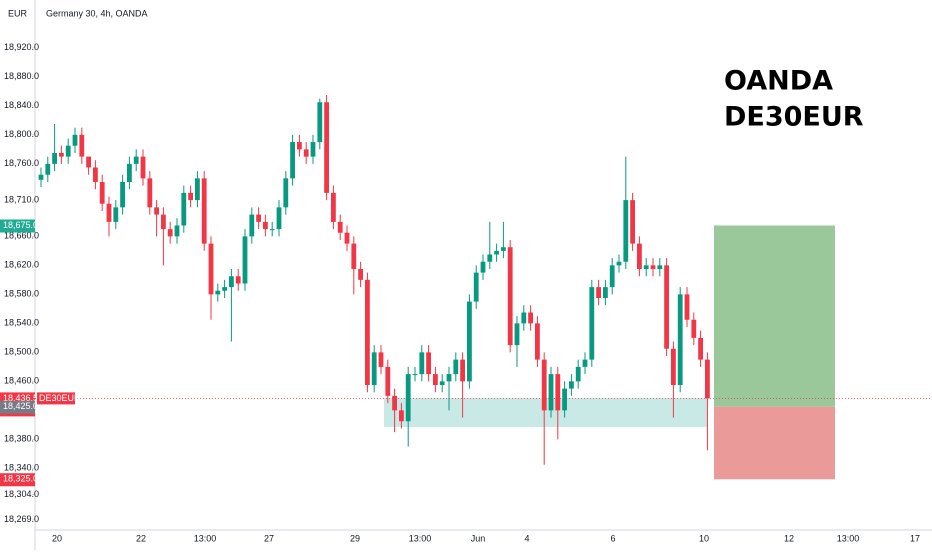 The width and height of the screenshot is (932, 555). I want to click on watermark: DE30EUR, so click(794, 117).